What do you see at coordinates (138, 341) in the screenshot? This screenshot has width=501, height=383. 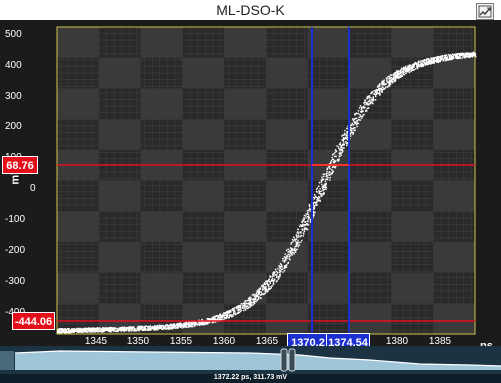 I see `x-tick: 1350` at bounding box center [138, 341].